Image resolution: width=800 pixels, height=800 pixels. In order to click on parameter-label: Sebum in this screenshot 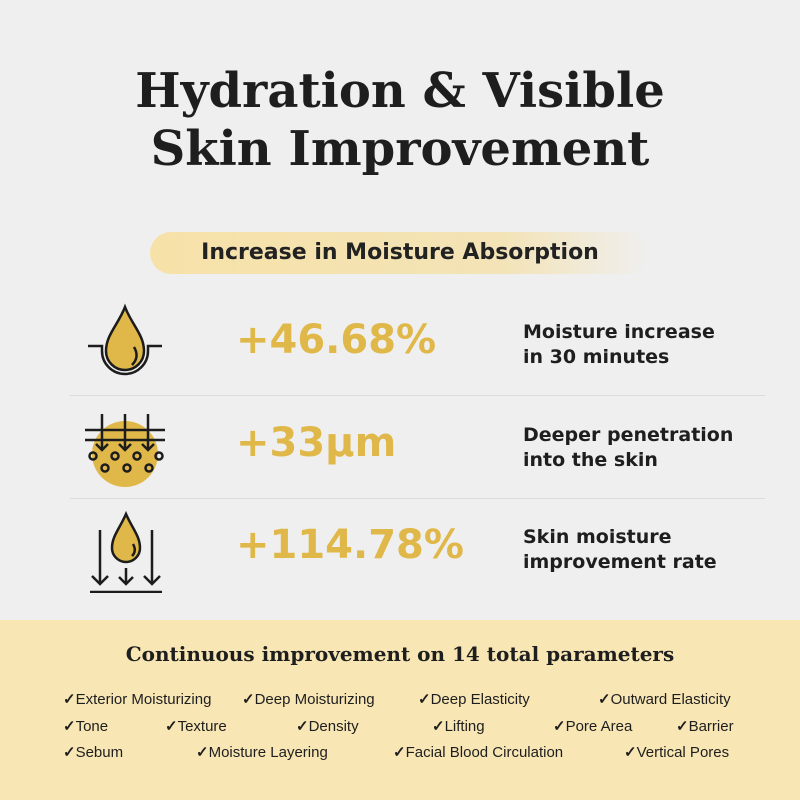, I will do `click(99, 752)`.